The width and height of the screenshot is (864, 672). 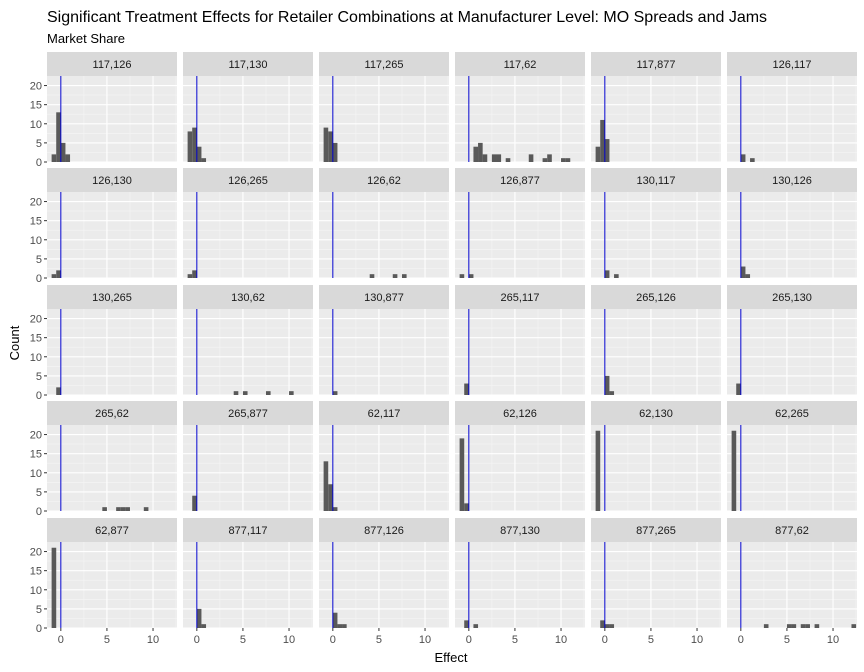 What do you see at coordinates (384, 340) in the screenshot?
I see `facet-panel-130-877: 130,877` at bounding box center [384, 340].